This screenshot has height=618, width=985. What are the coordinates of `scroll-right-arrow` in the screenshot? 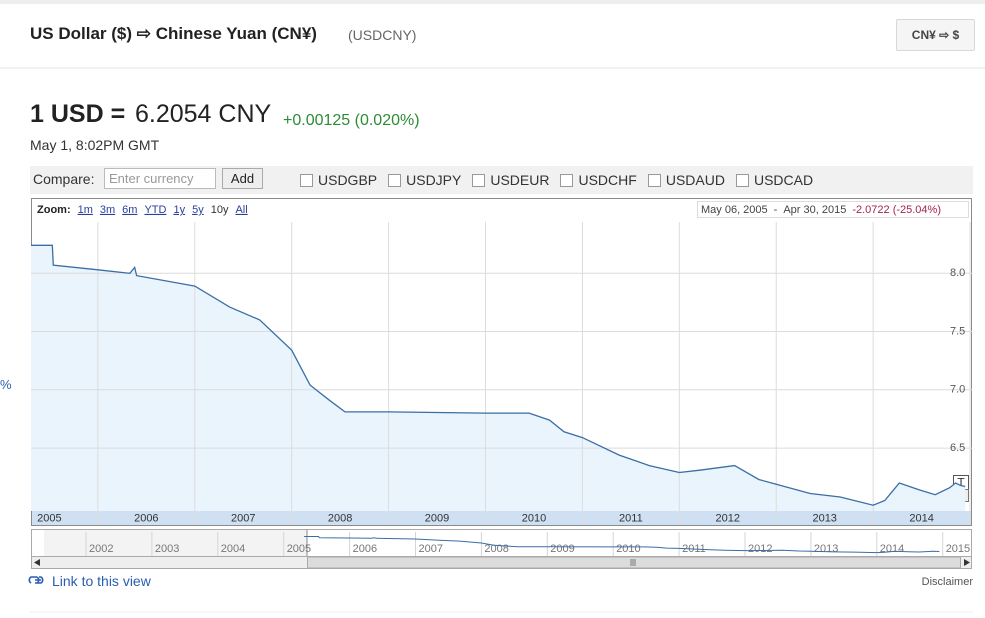 It's located at (967, 562).